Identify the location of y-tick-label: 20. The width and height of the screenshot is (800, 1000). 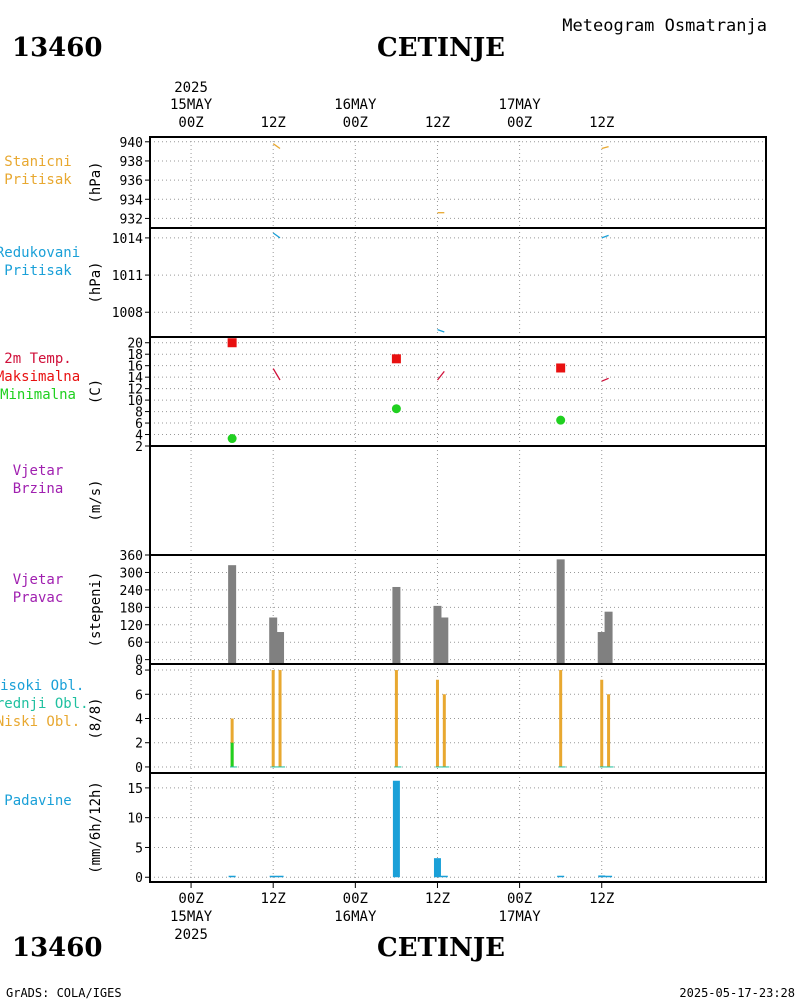
(135, 344).